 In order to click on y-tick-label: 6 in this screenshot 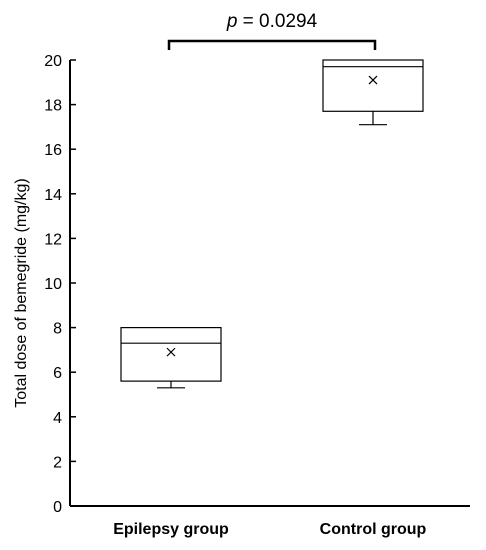, I will do `click(57, 373)`.